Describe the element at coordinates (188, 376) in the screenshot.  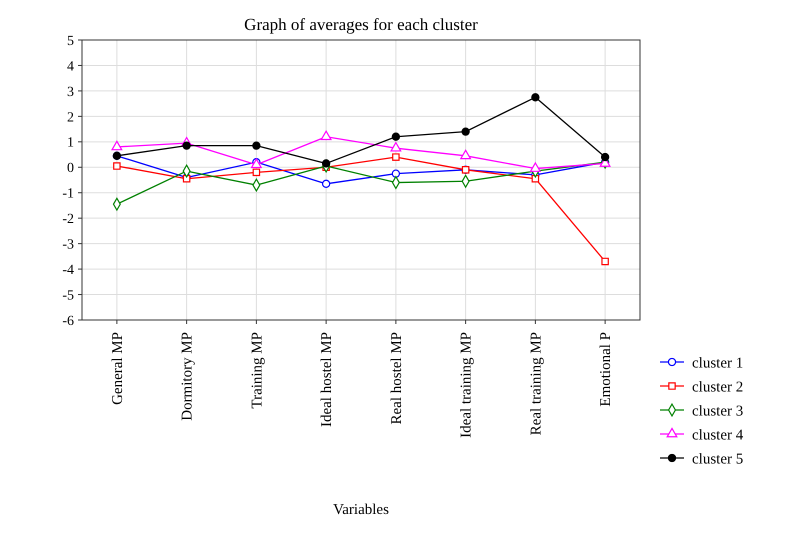
I see `x-tick-label: Dormitory MP` at that location.